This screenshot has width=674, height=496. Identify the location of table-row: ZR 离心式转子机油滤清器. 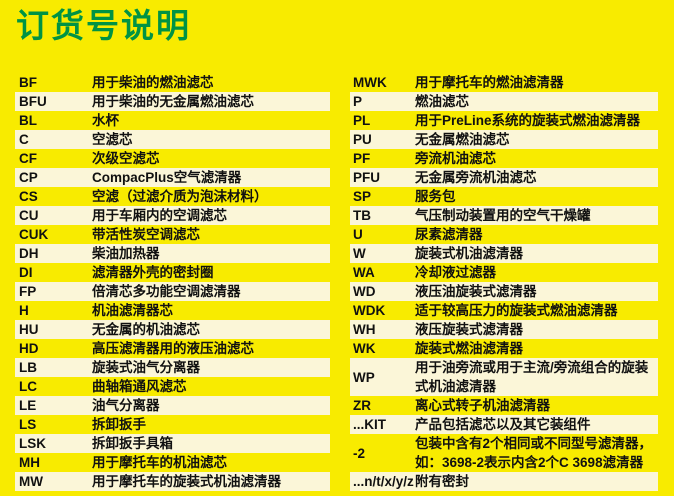
(504, 405).